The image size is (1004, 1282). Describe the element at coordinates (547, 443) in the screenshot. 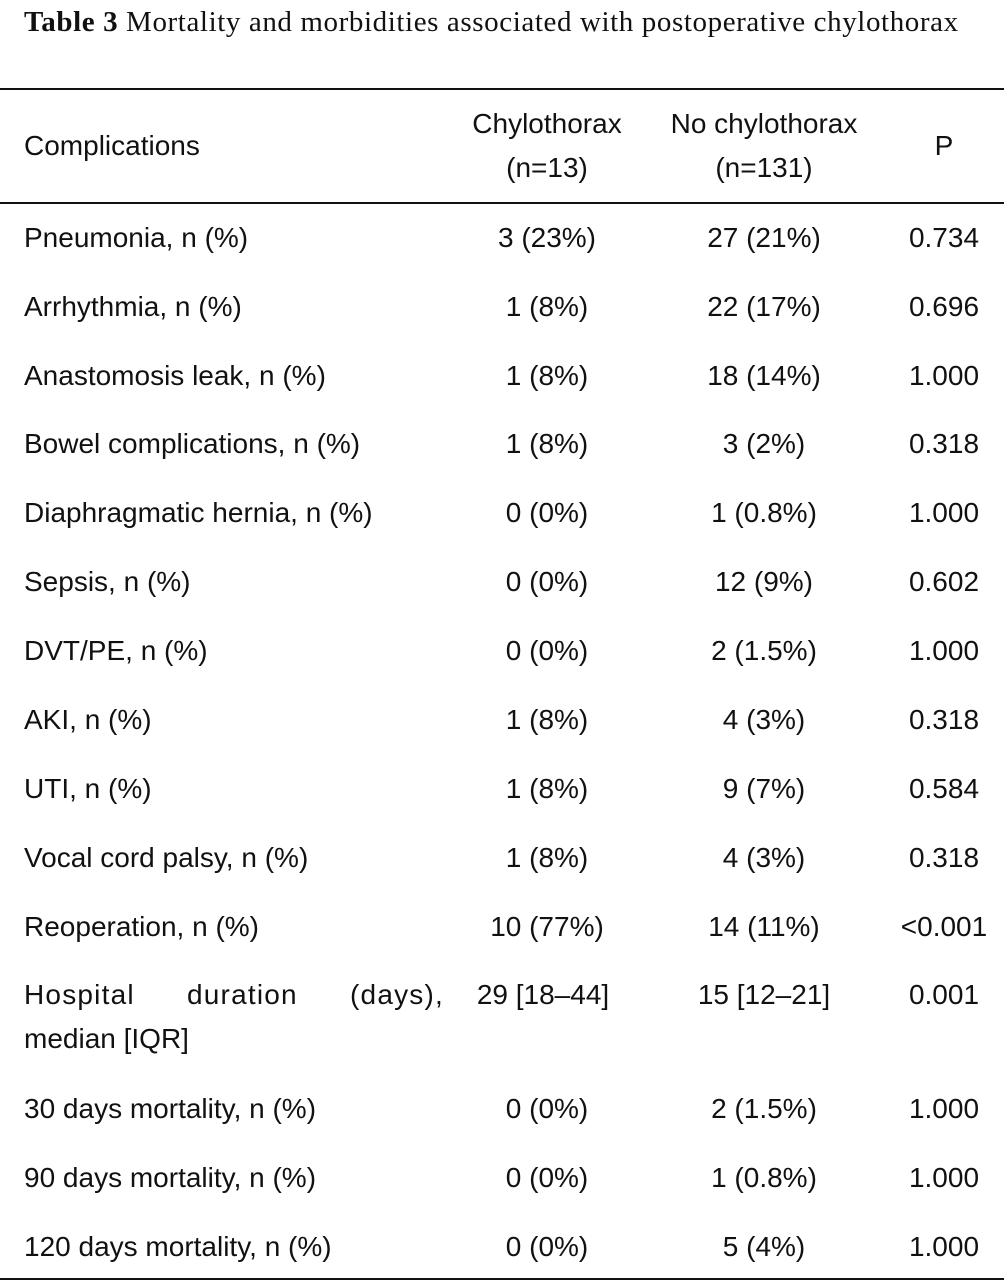

I see `row-bowel-complications-chylothorax: 1 (8%)` at that location.